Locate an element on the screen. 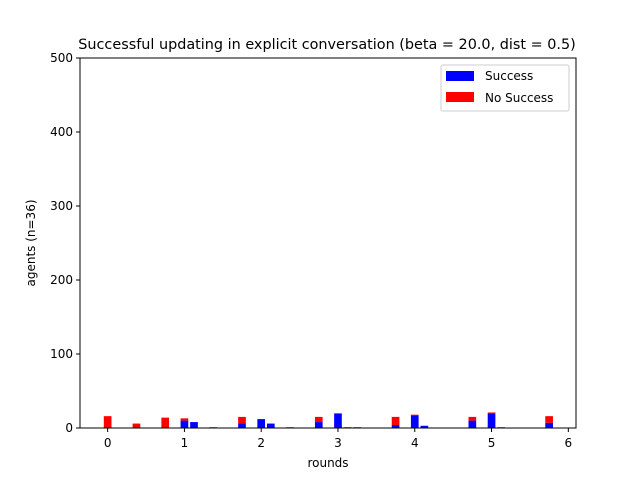 The width and height of the screenshot is (640, 480). legend-label-no-success: No Success is located at coordinates (519, 98).